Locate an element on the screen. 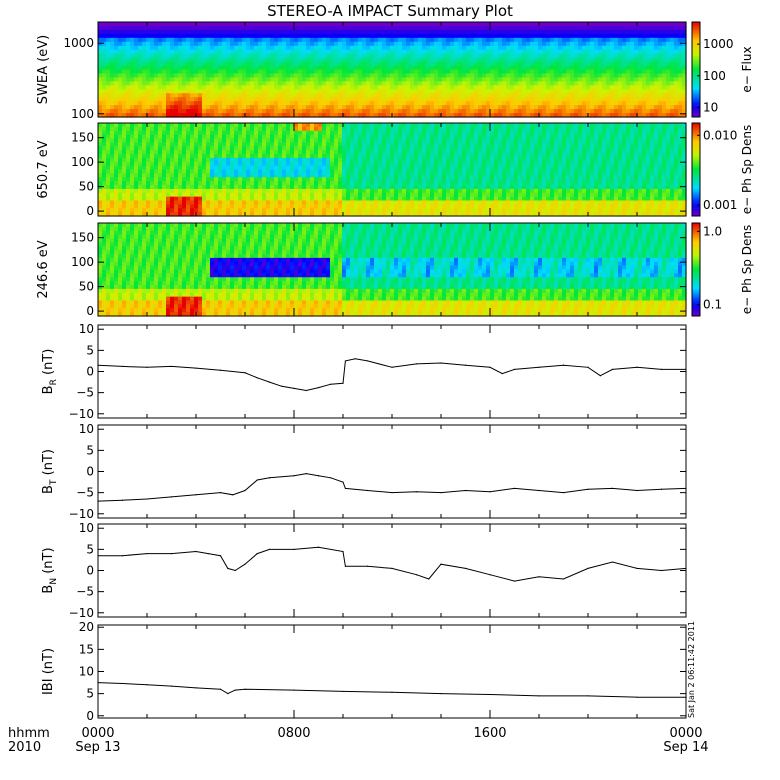 This screenshot has height=780, width=780. panel-0: 100 1000 SWEA (eV) 10 100 1000 e− Flux is located at coordinates (395, 71).